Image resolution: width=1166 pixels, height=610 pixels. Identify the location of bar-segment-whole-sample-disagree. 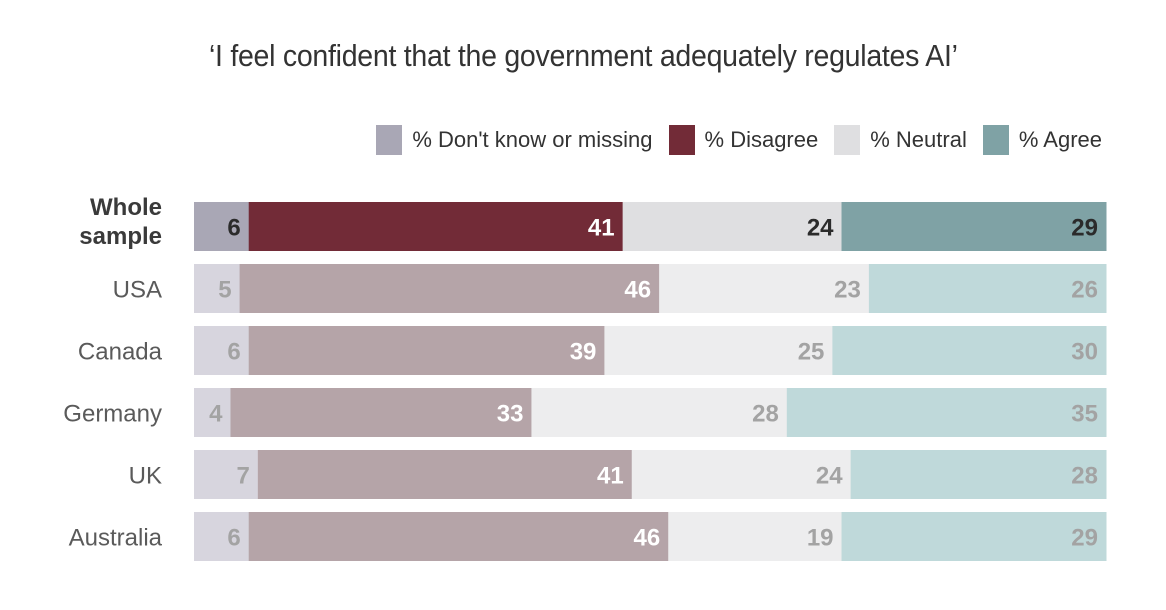
(436, 226).